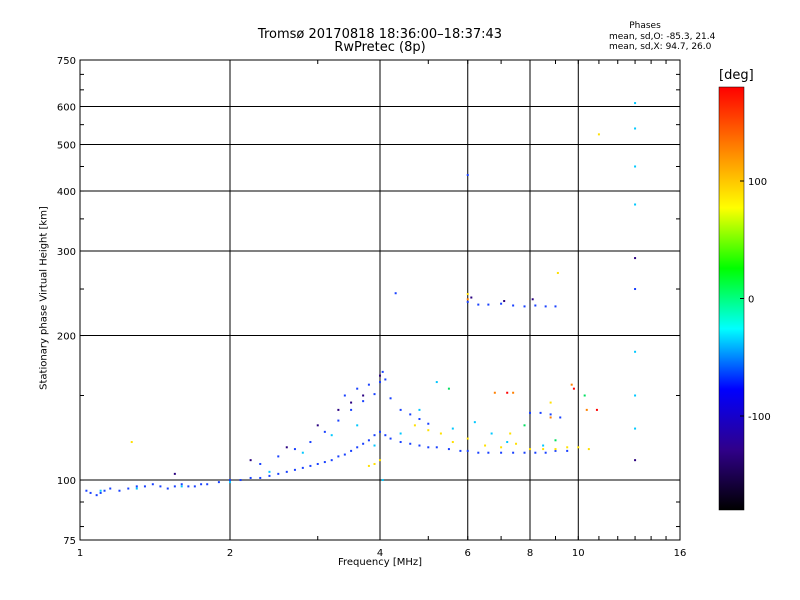 This screenshot has height=600, width=800. Describe the element at coordinates (80, 553) in the screenshot. I see `x-tick-label: 1` at that location.